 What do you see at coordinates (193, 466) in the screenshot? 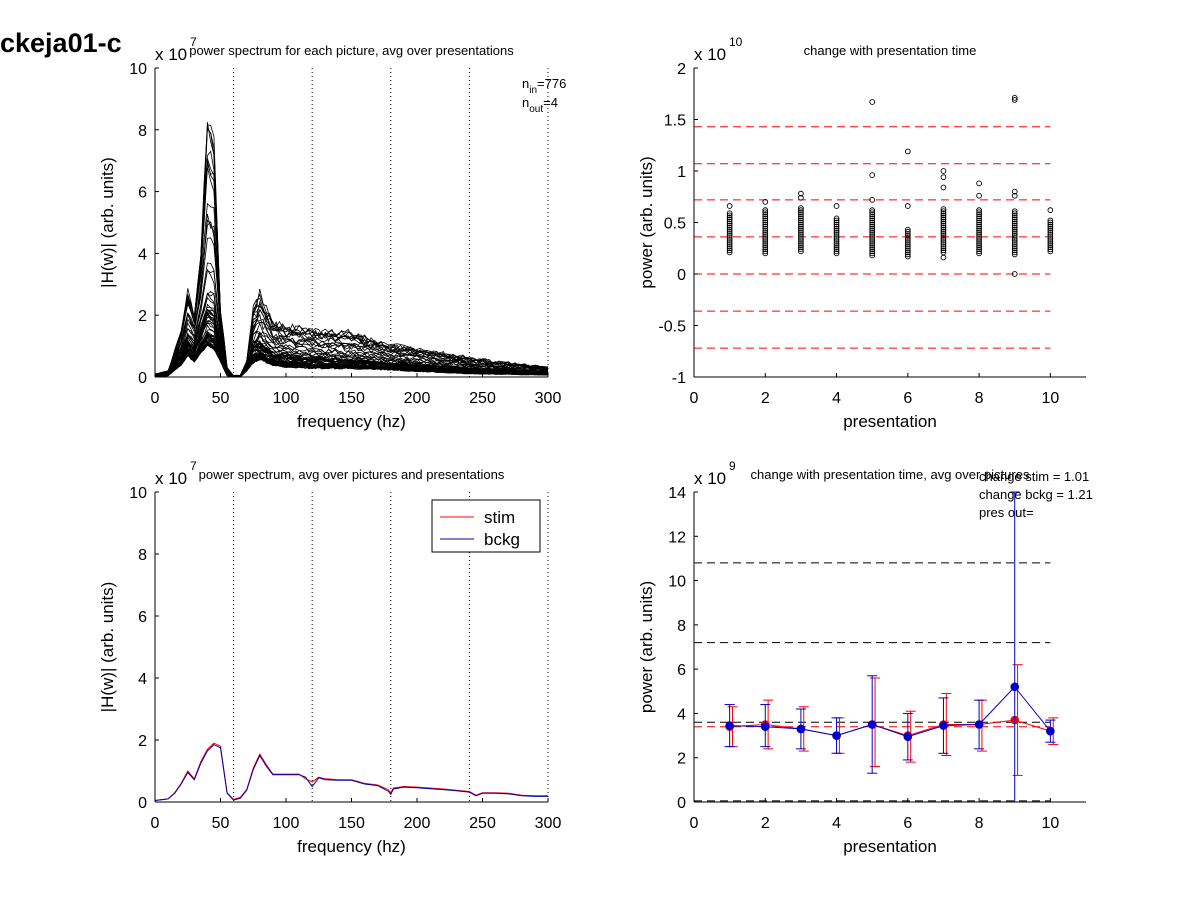
I see `axis-multiplier-exponent: 7` at bounding box center [193, 466].